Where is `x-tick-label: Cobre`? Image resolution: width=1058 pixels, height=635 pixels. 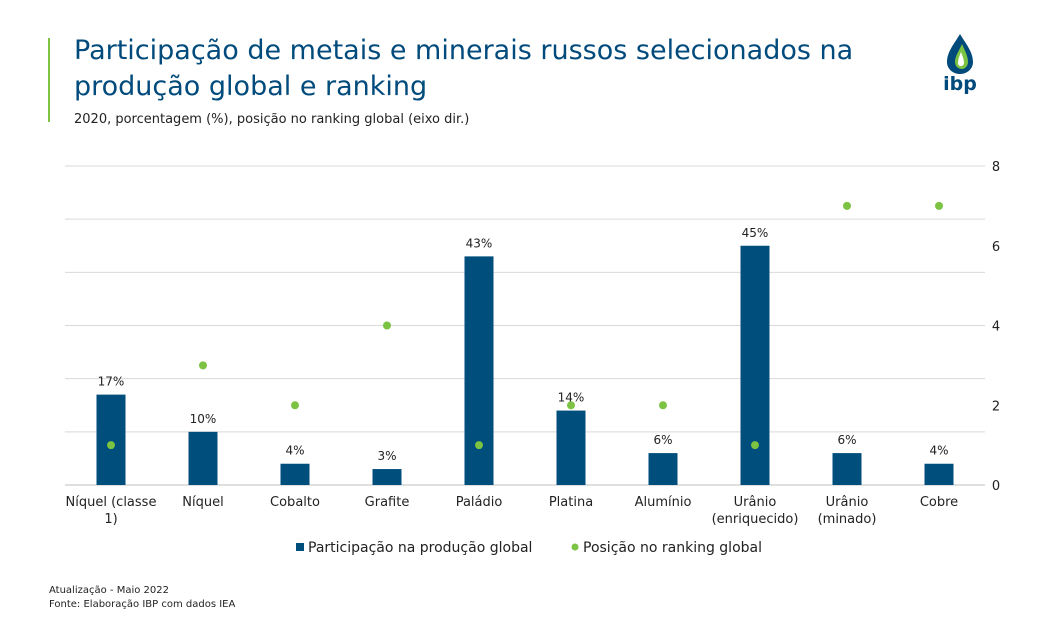
x-tick-label: Cobre is located at coordinates (939, 502).